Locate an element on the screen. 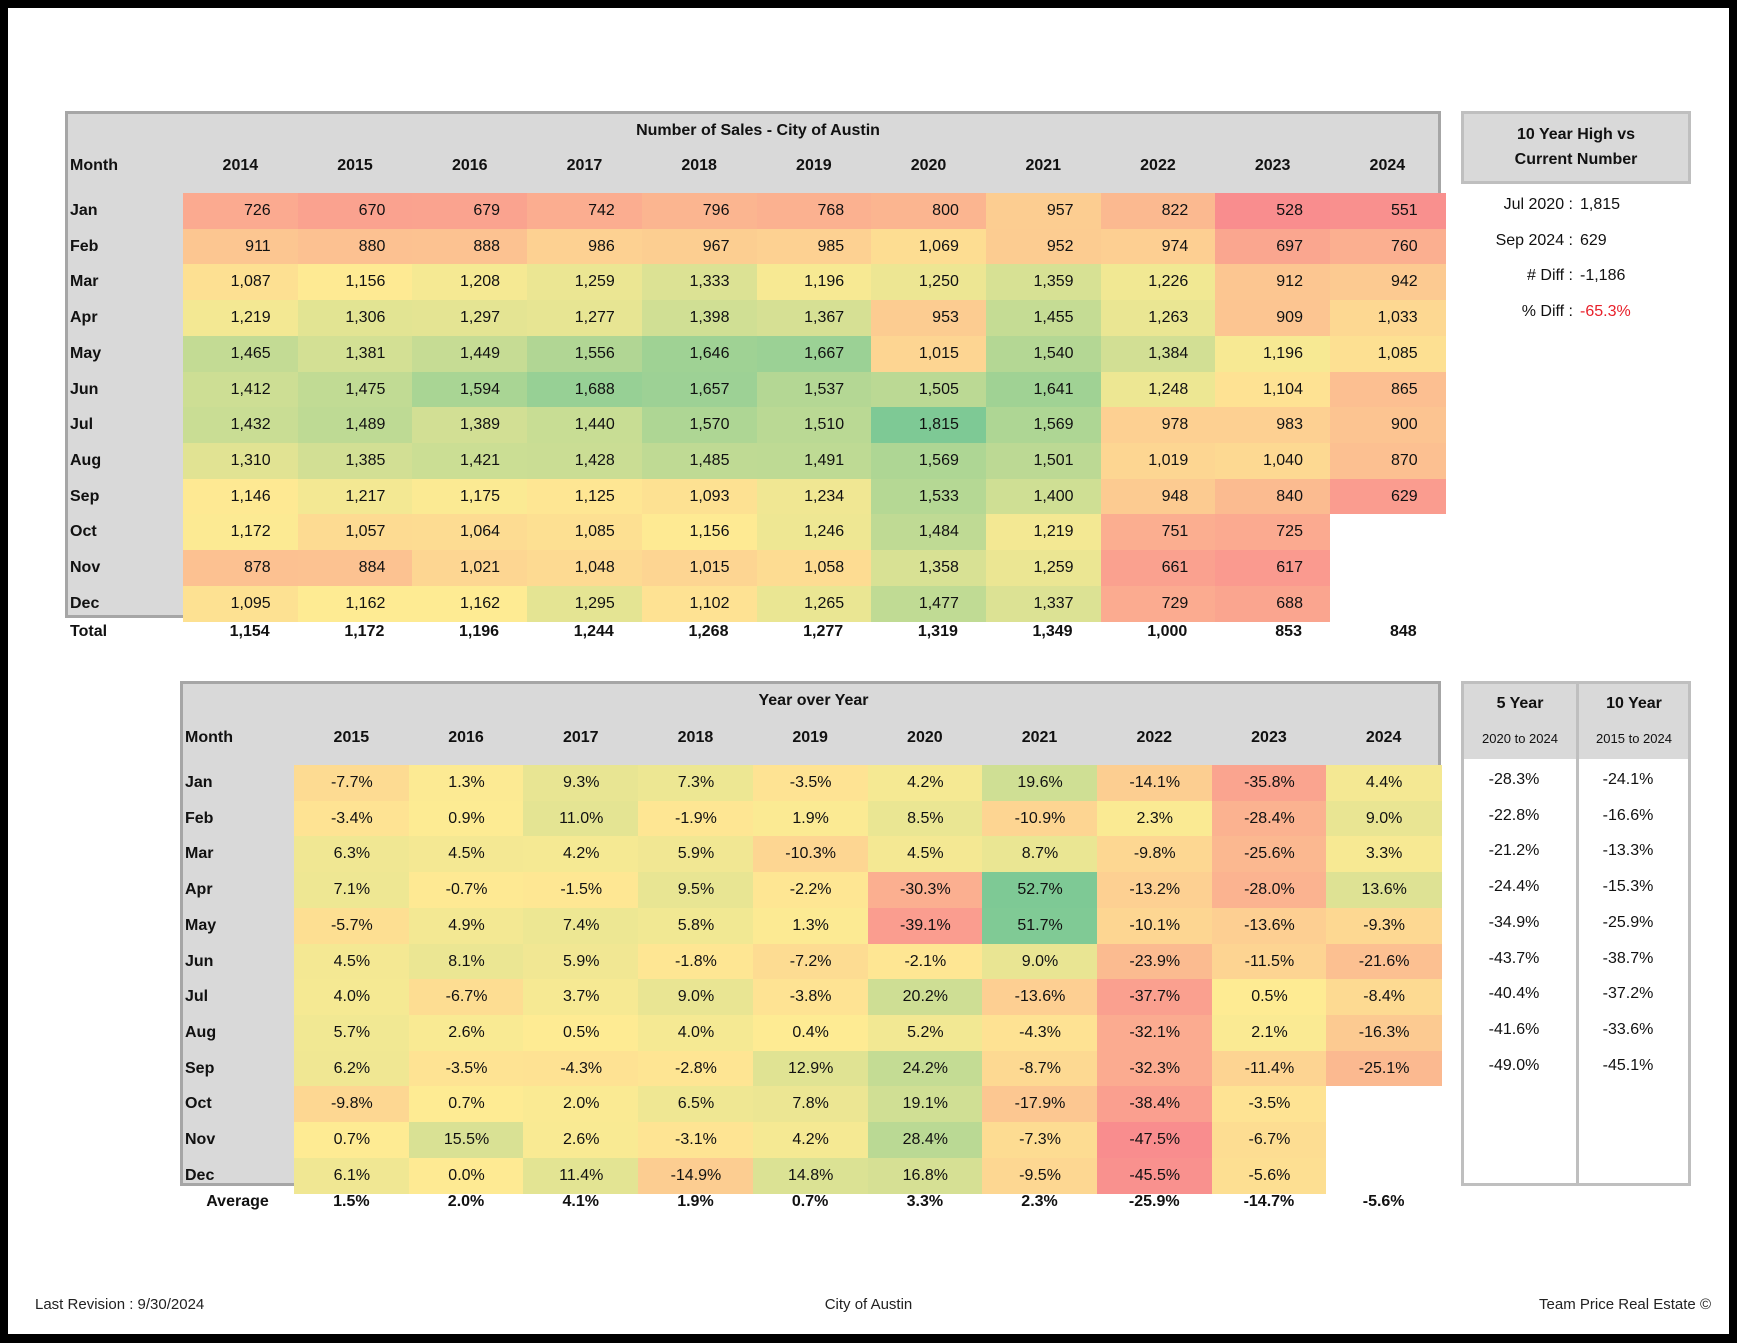  sales-cell: 884 is located at coordinates (355, 568).